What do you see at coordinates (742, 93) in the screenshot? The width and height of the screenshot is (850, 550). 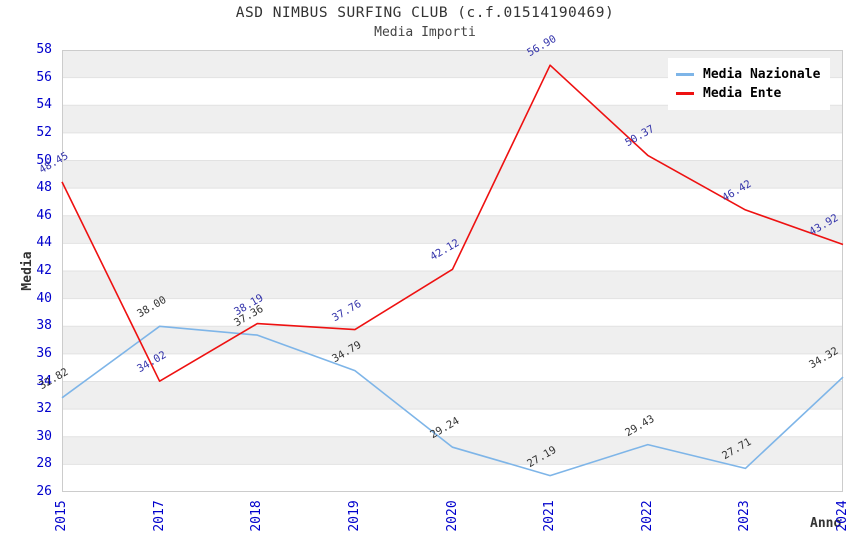 I see `legend-label-media-ente: Media Ente` at bounding box center [742, 93].